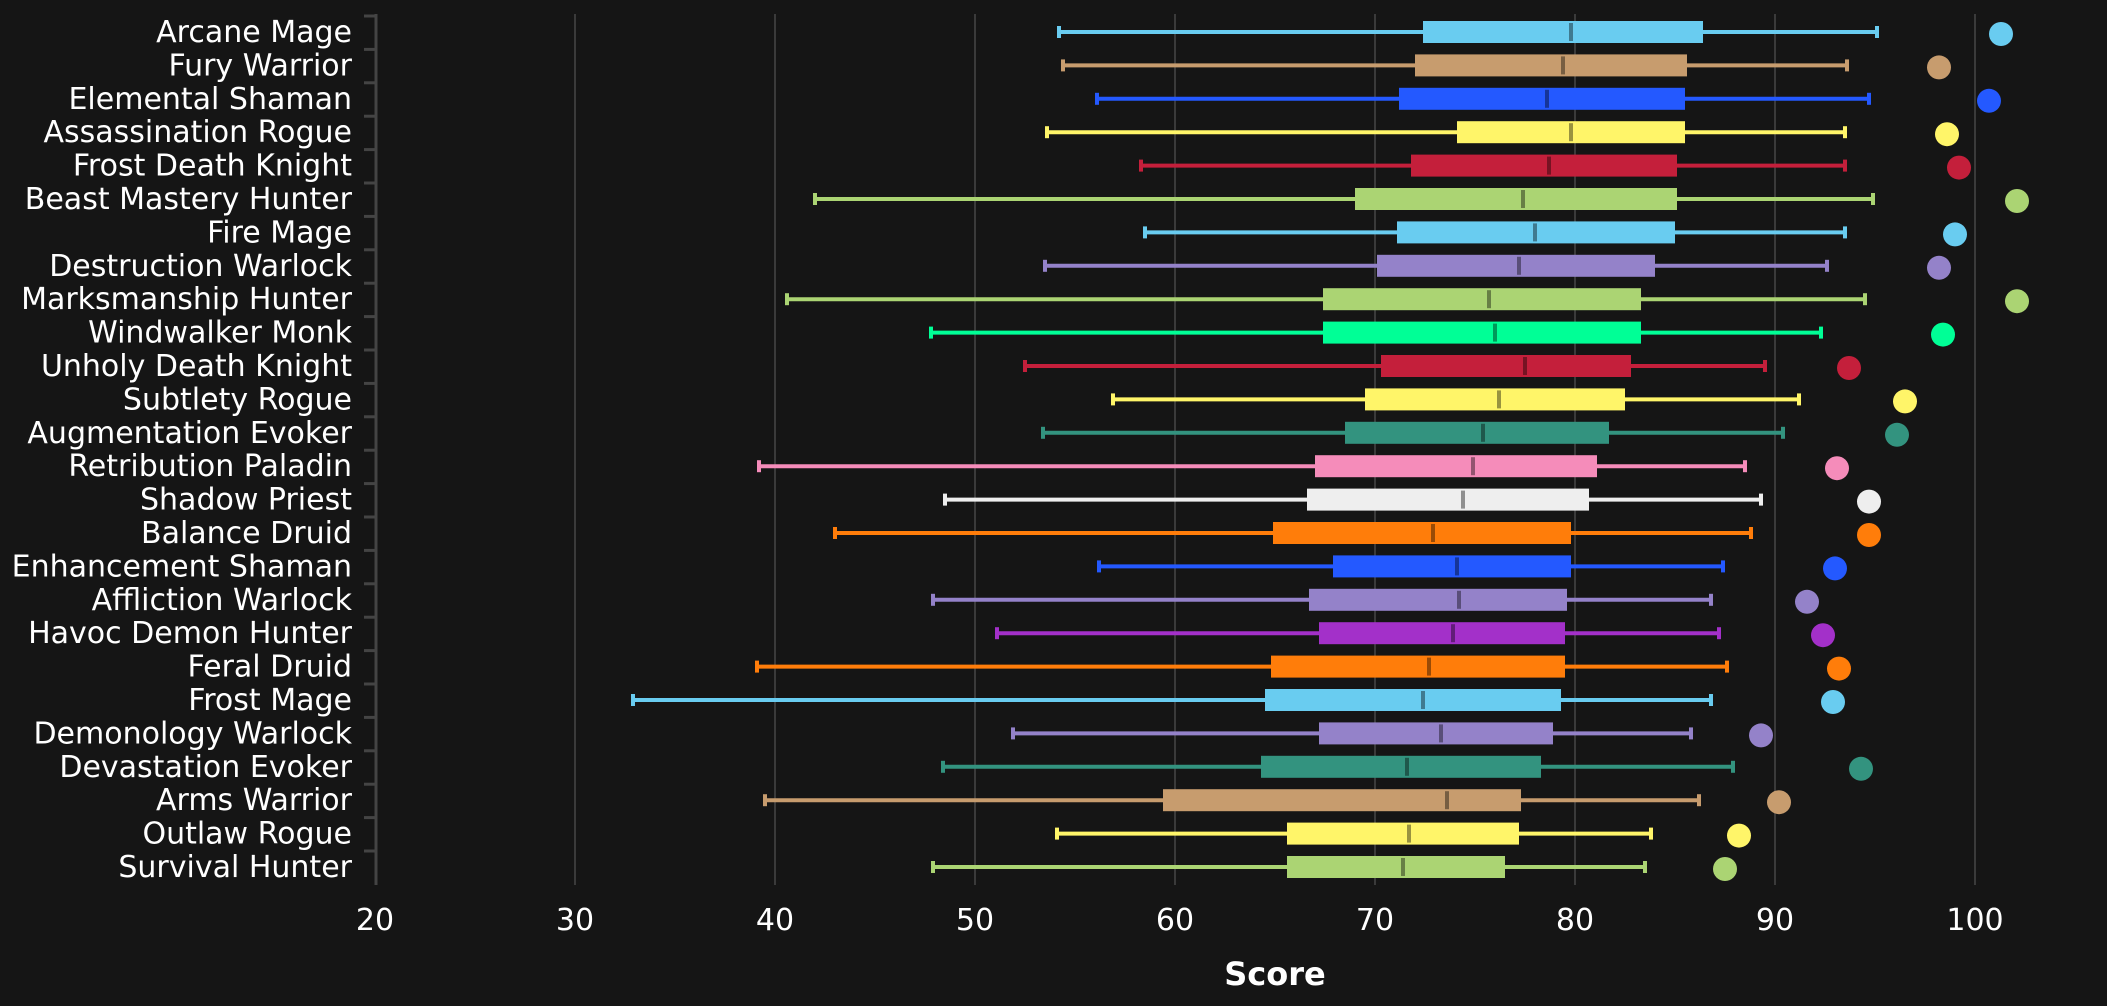 Image resolution: width=2107 pixels, height=1006 pixels. Describe the element at coordinates (260, 65) in the screenshot. I see `y-tick-label: Fury Warrior` at that location.